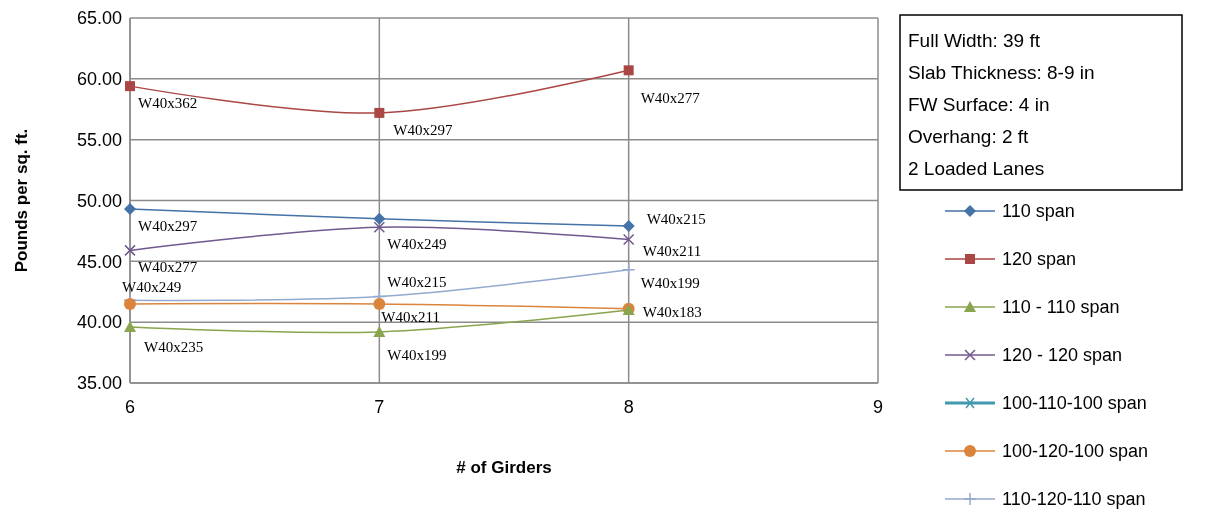  Describe the element at coordinates (1038, 211) in the screenshot. I see `legend-label: 110 span` at that location.